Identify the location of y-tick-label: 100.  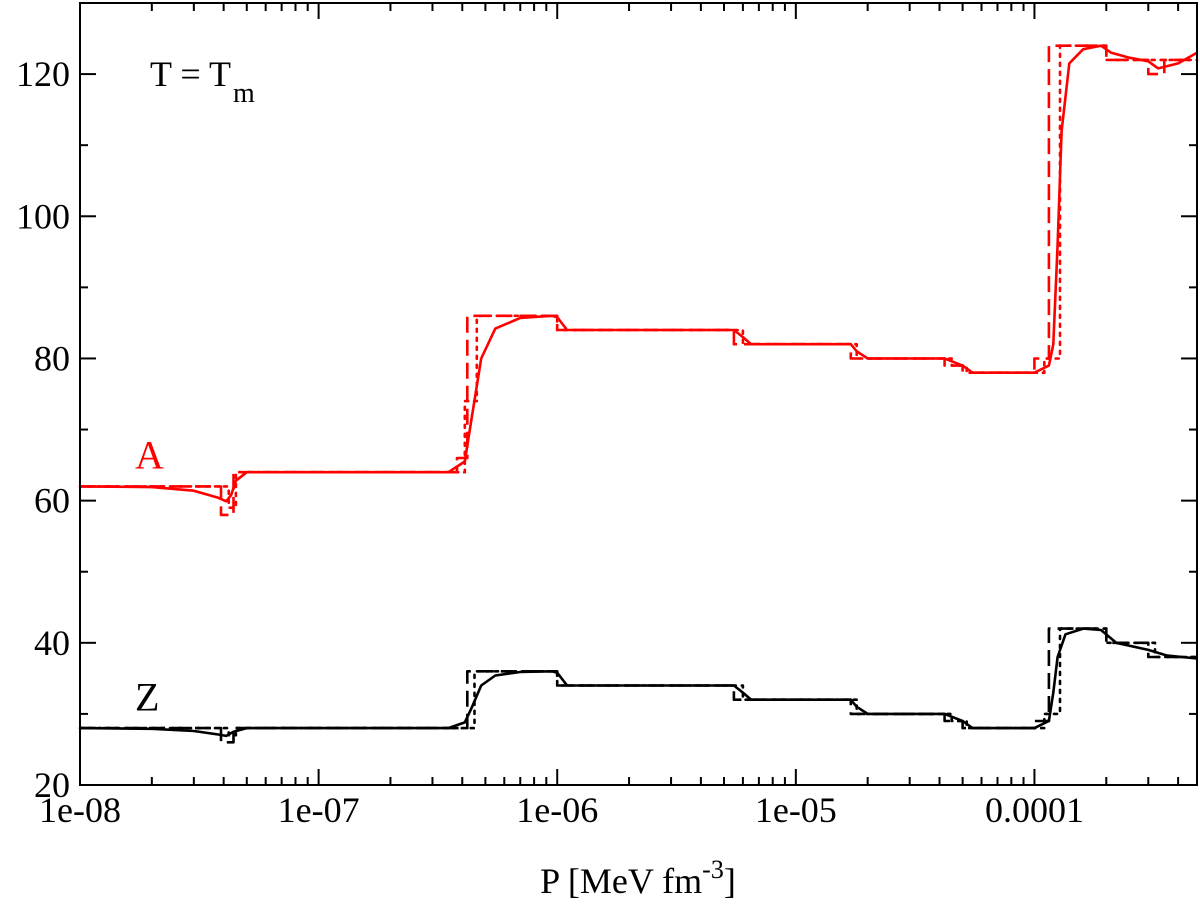
(43, 216).